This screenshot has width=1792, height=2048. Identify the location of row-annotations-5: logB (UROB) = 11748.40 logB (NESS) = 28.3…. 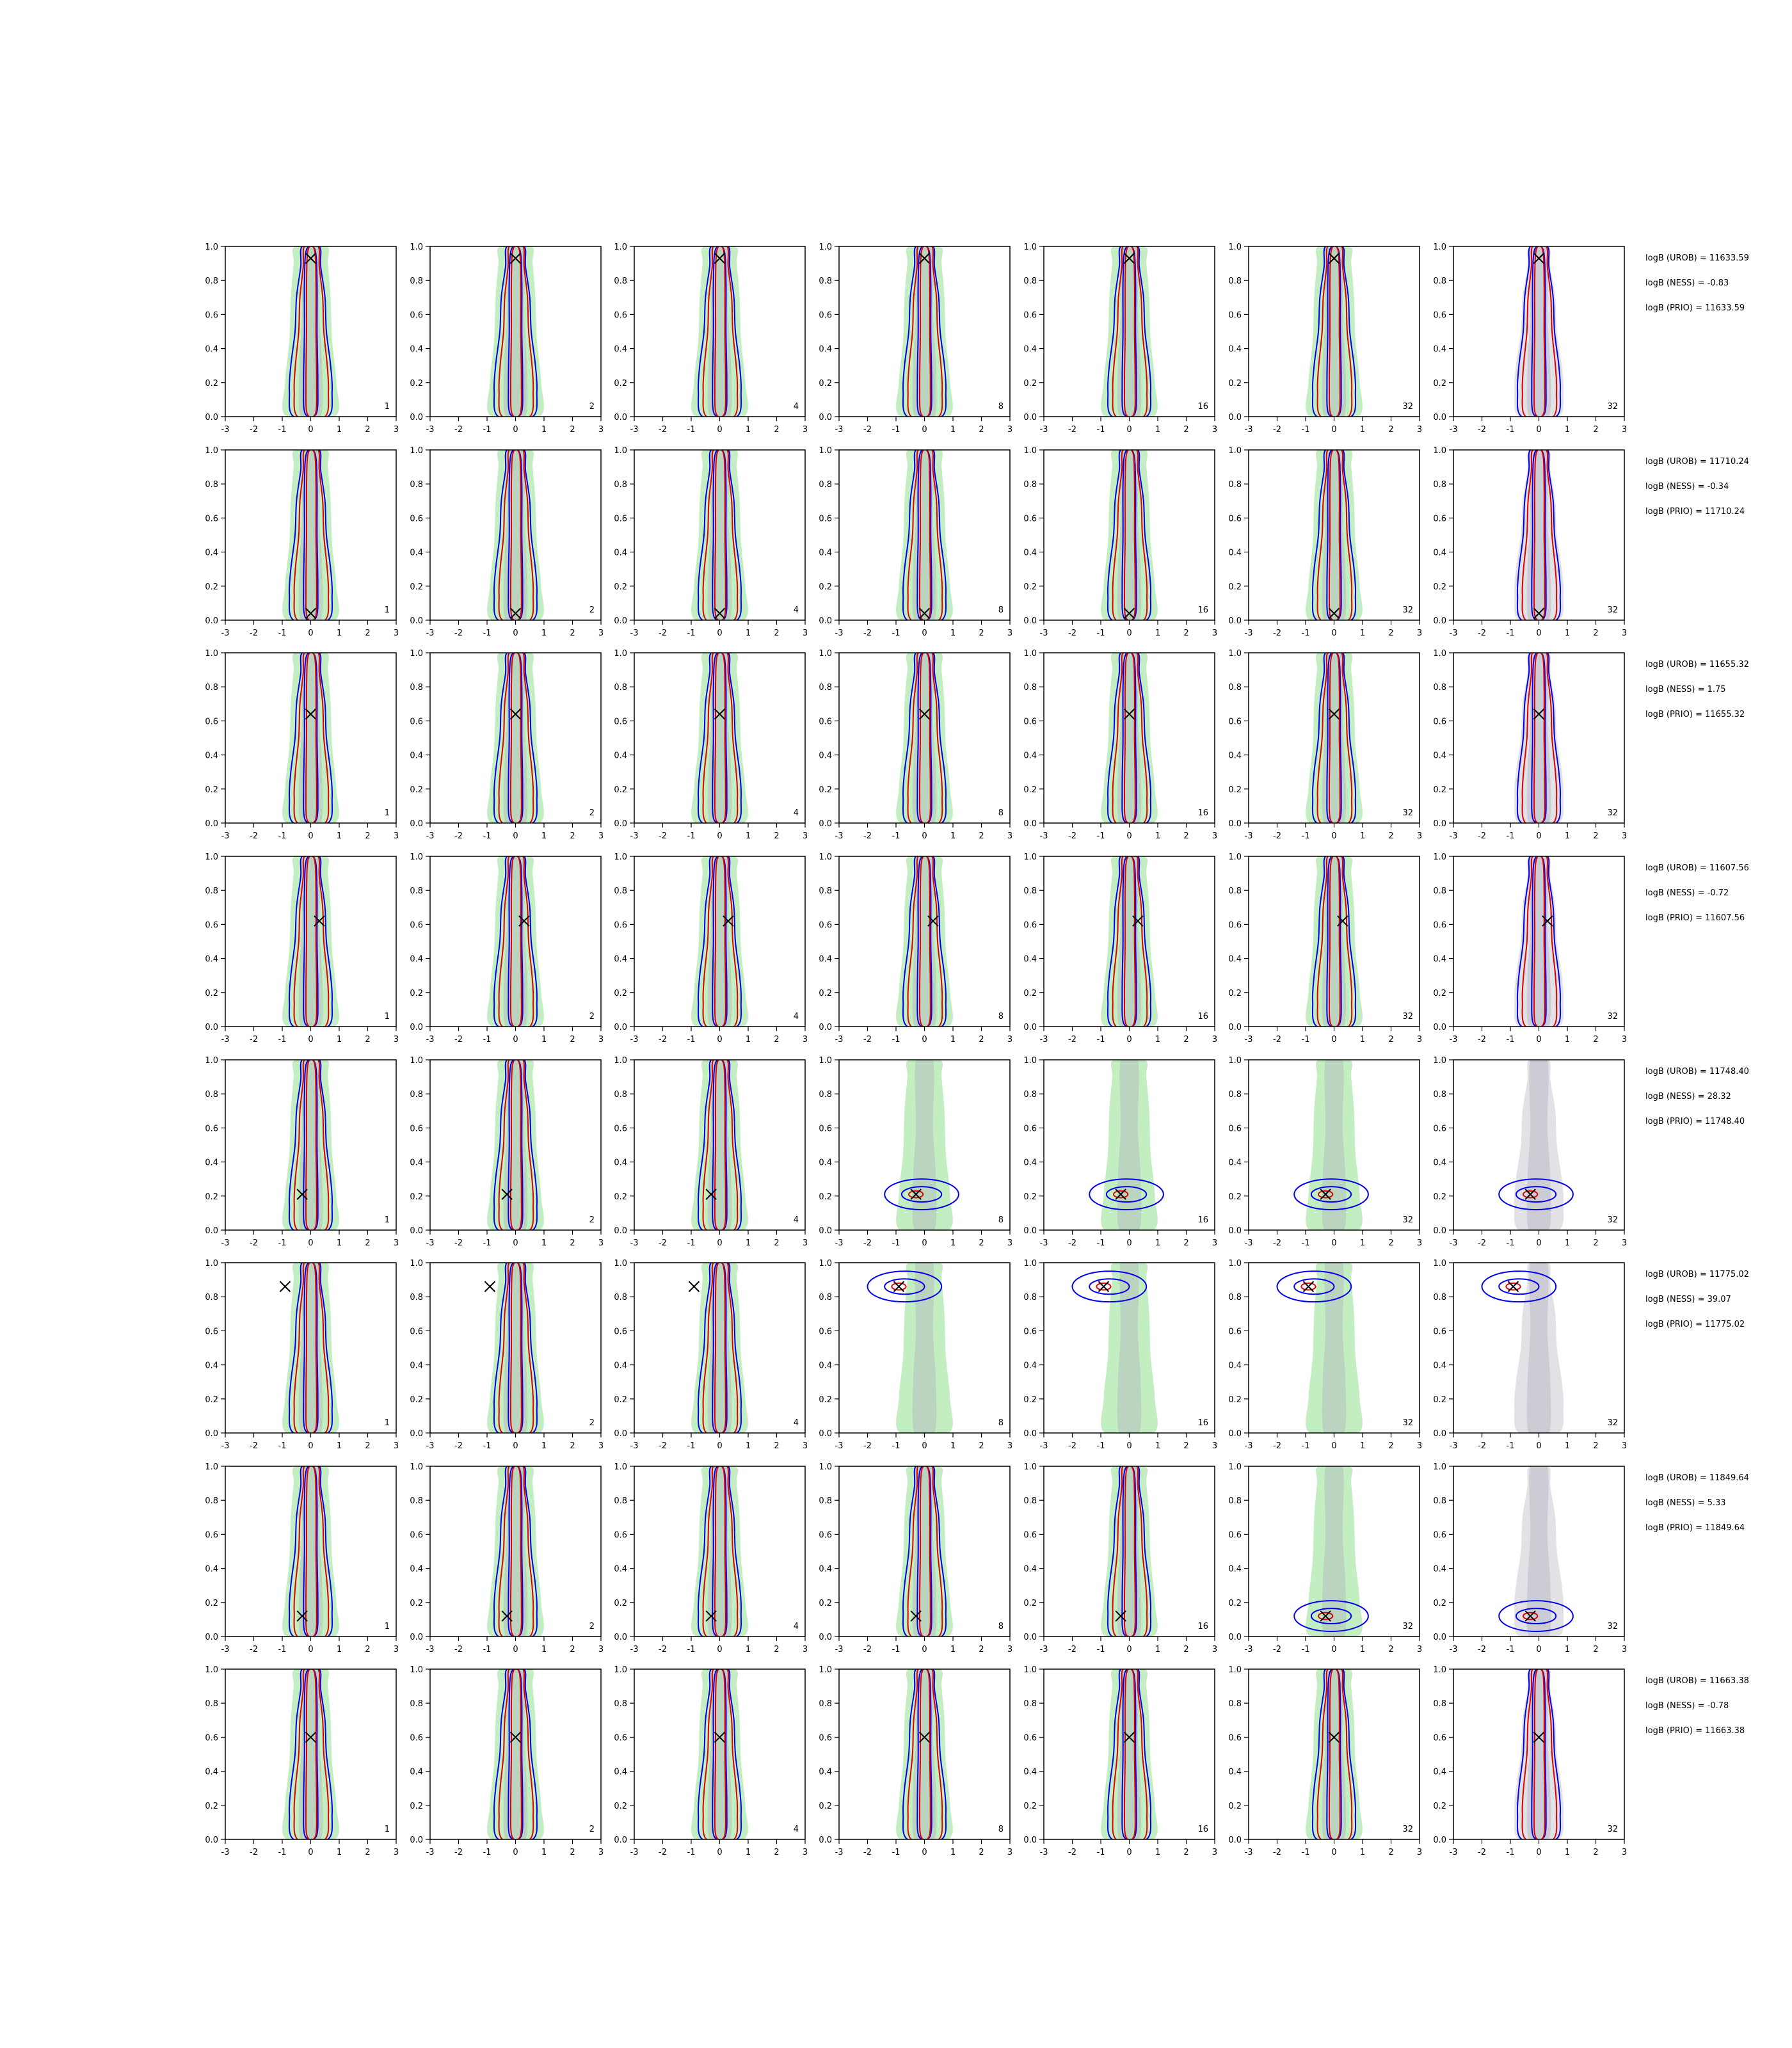
(1697, 1096).